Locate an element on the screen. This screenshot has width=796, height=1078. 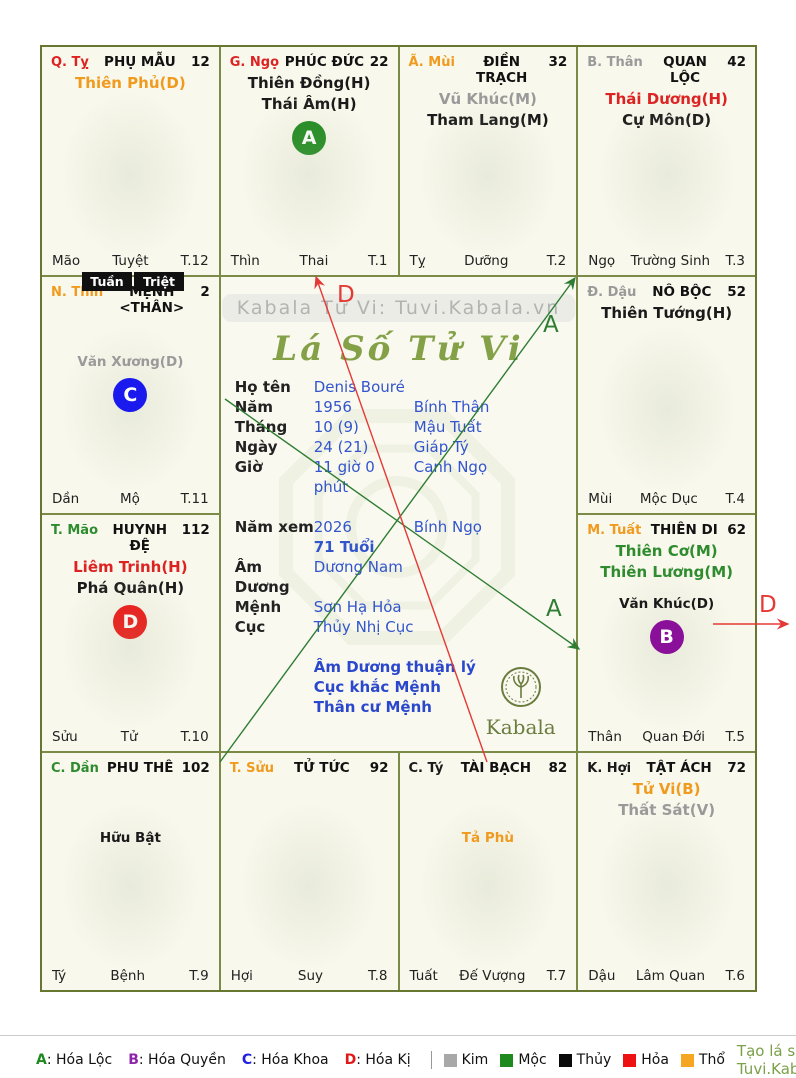
major-stars: Thiên Đồng(H) Thái Âm(H) is located at coordinates (309, 94).